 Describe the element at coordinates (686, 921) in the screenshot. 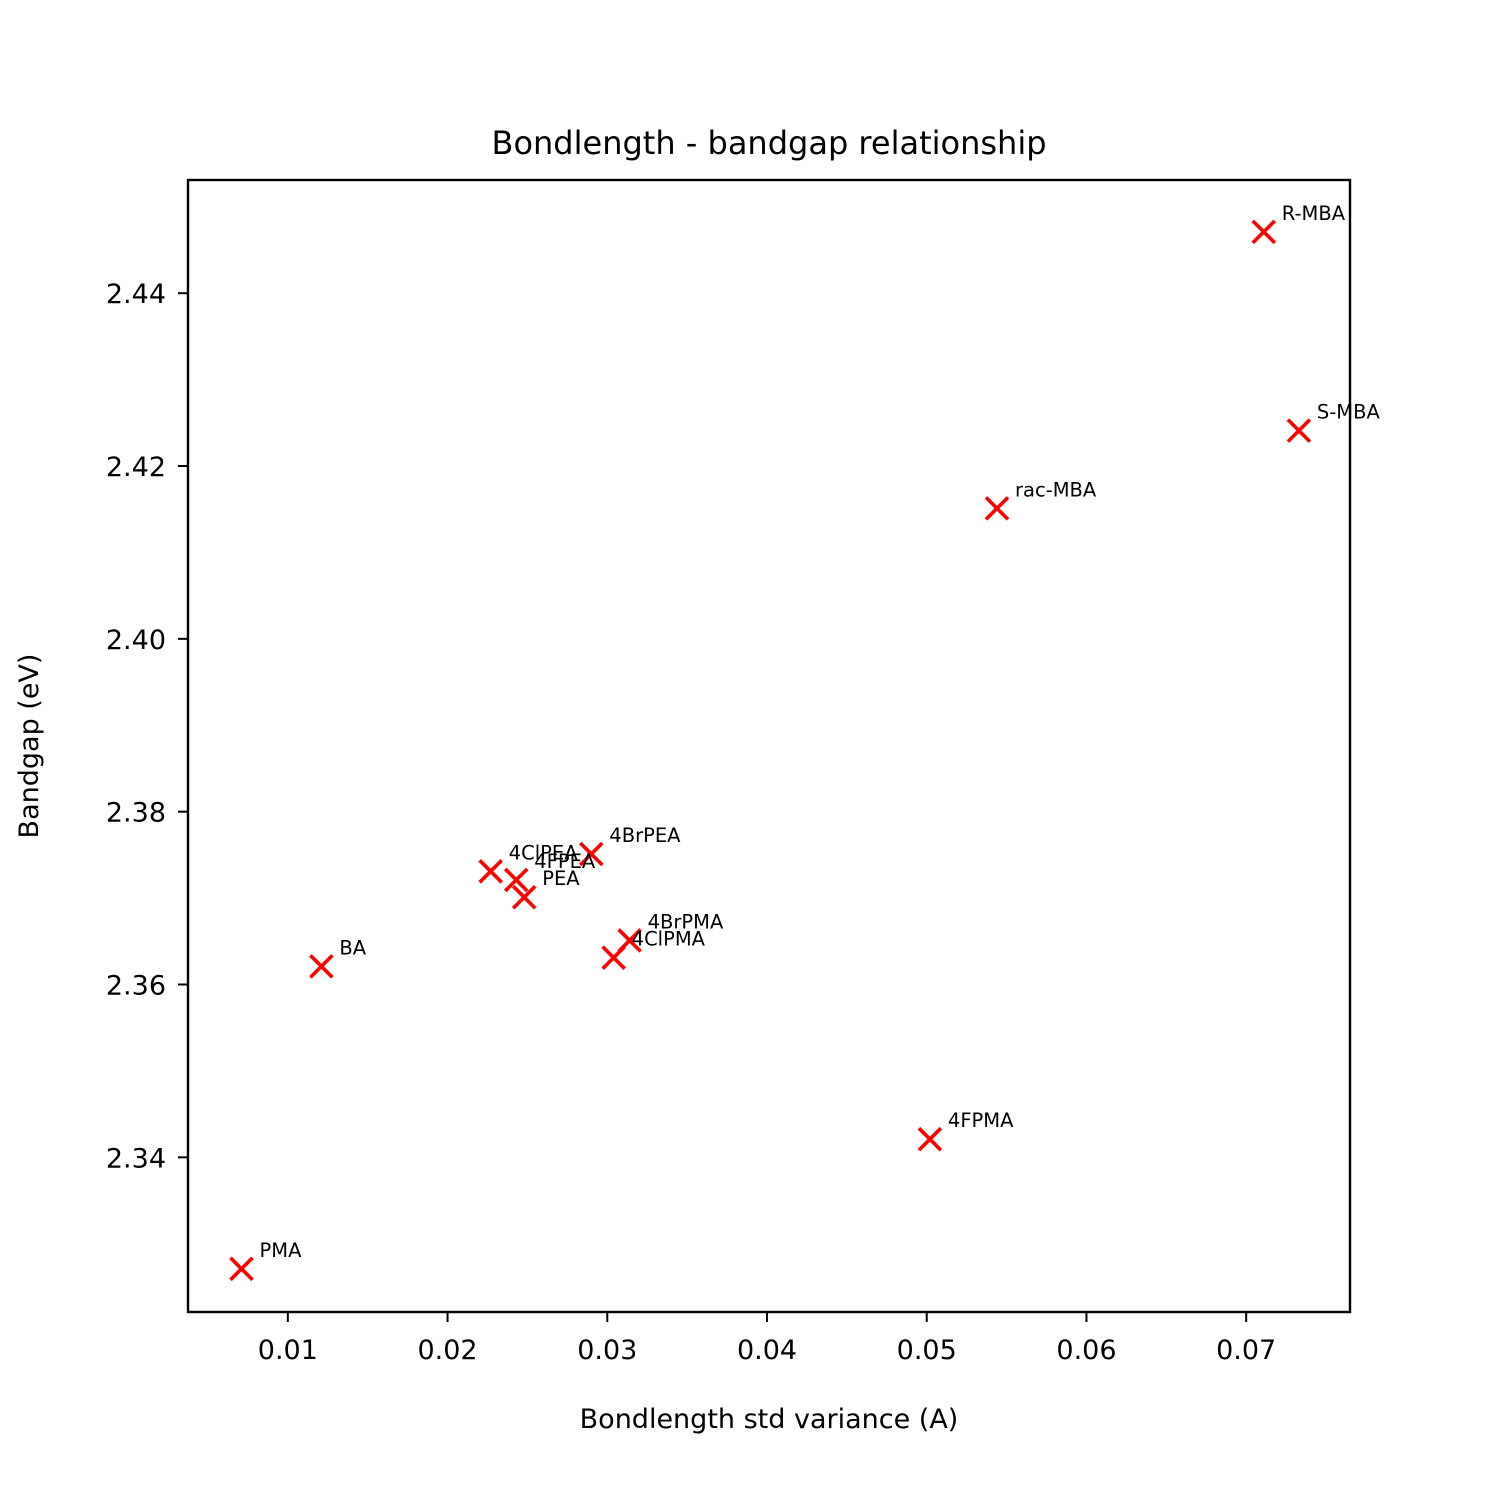

I see `point-label: 4BrPMA` at that location.